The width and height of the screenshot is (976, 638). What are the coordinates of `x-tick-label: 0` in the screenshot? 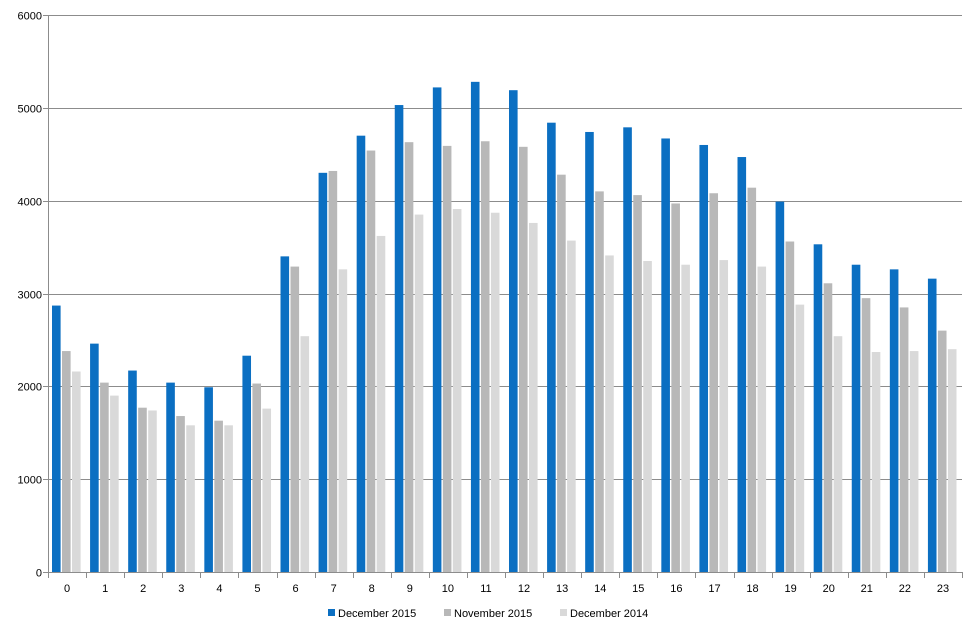 It's located at (67, 589).